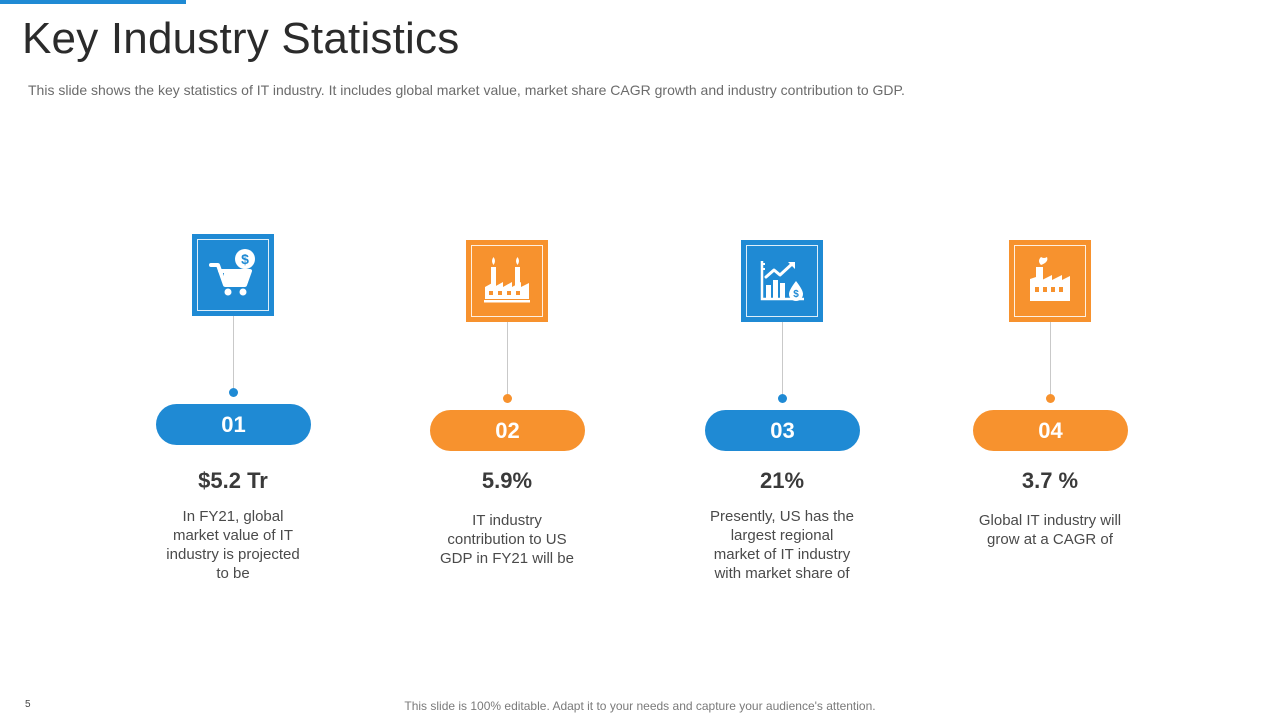 Image resolution: width=1280 pixels, height=720 pixels. I want to click on stat-value: $5.2 Tr, so click(233, 480).